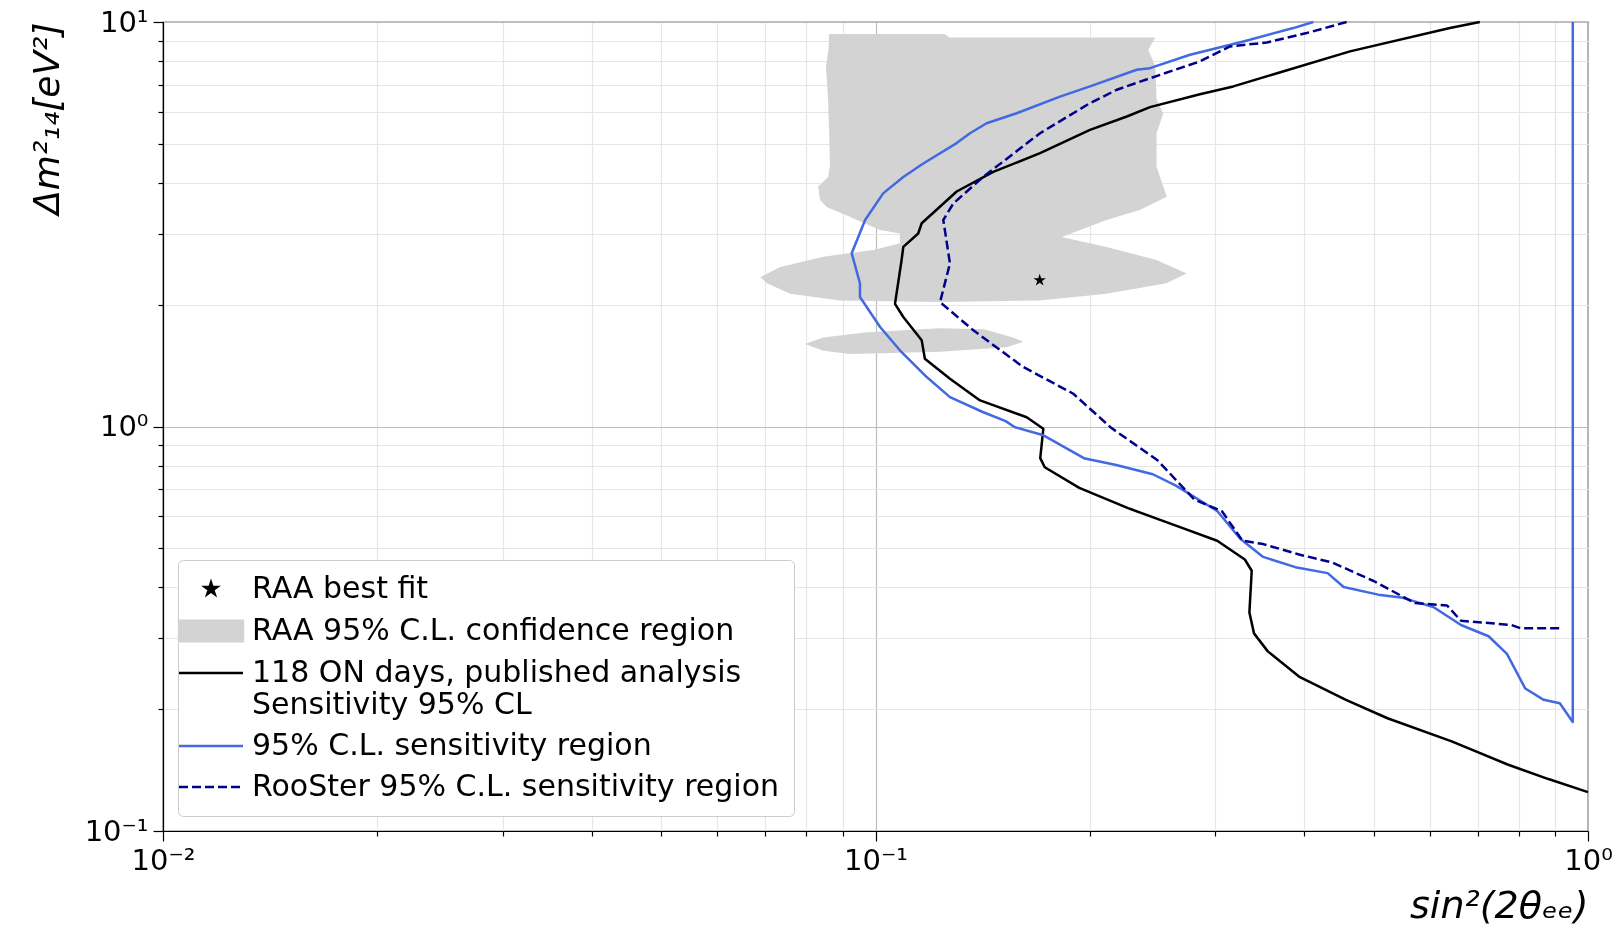 The width and height of the screenshot is (1621, 933). I want to click on legend-label: RooSter 95% C.L. sensitivity region, so click(516, 785).